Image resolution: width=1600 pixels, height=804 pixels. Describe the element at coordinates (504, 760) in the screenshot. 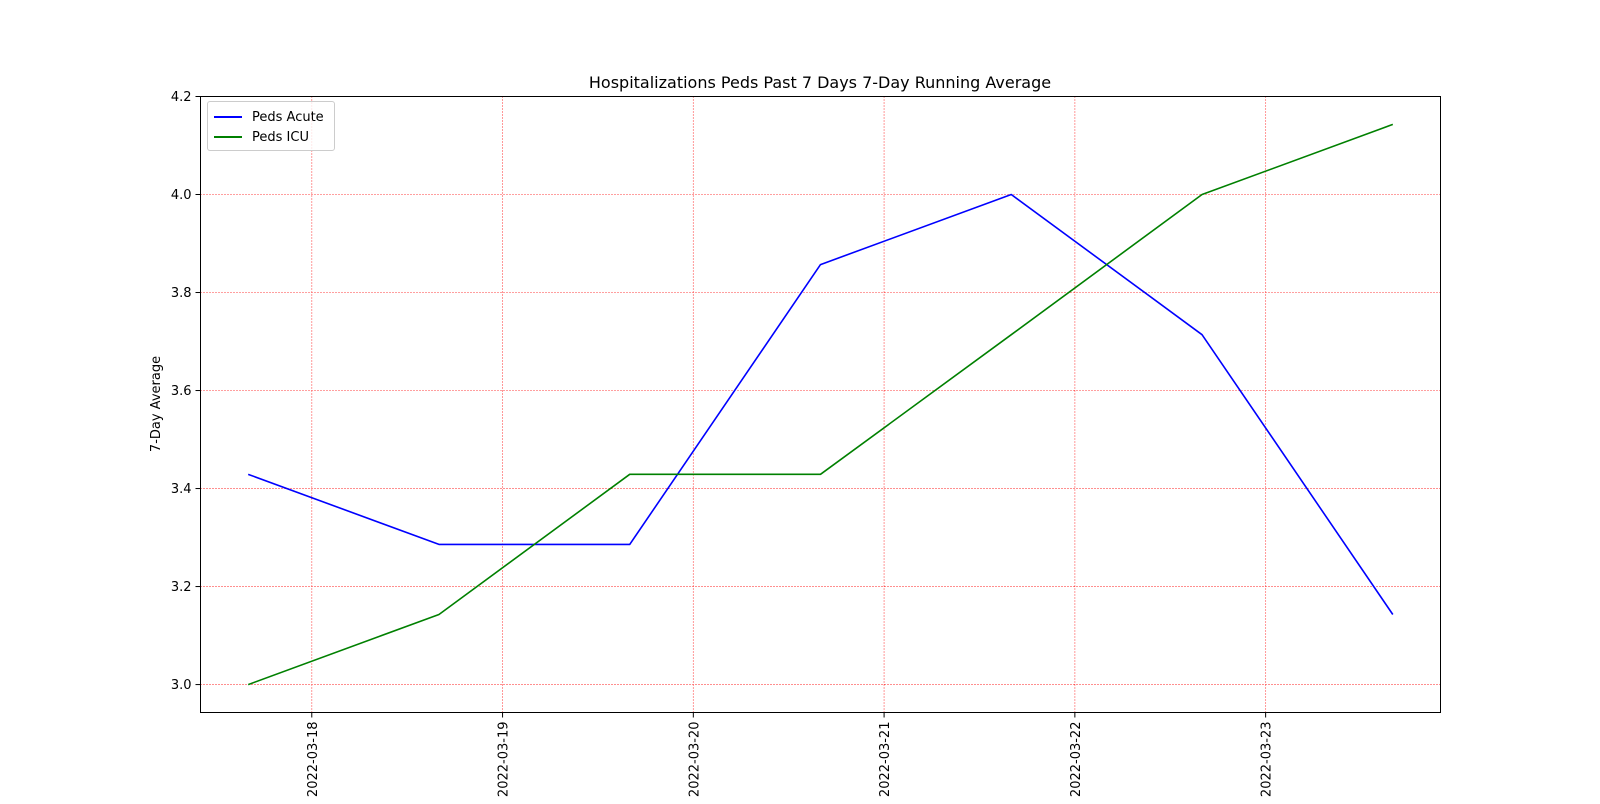

I see `x-tick-label: 2022-03-19` at that location.